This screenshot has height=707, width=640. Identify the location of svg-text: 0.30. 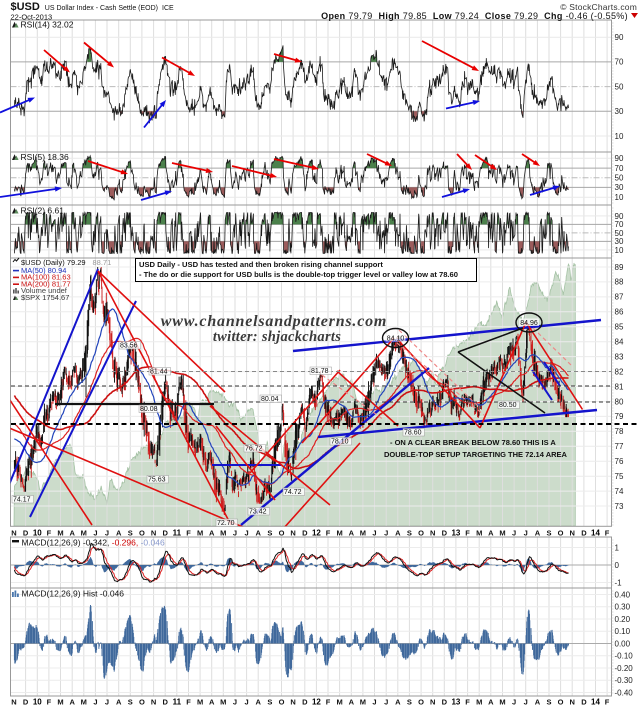
(623, 607).